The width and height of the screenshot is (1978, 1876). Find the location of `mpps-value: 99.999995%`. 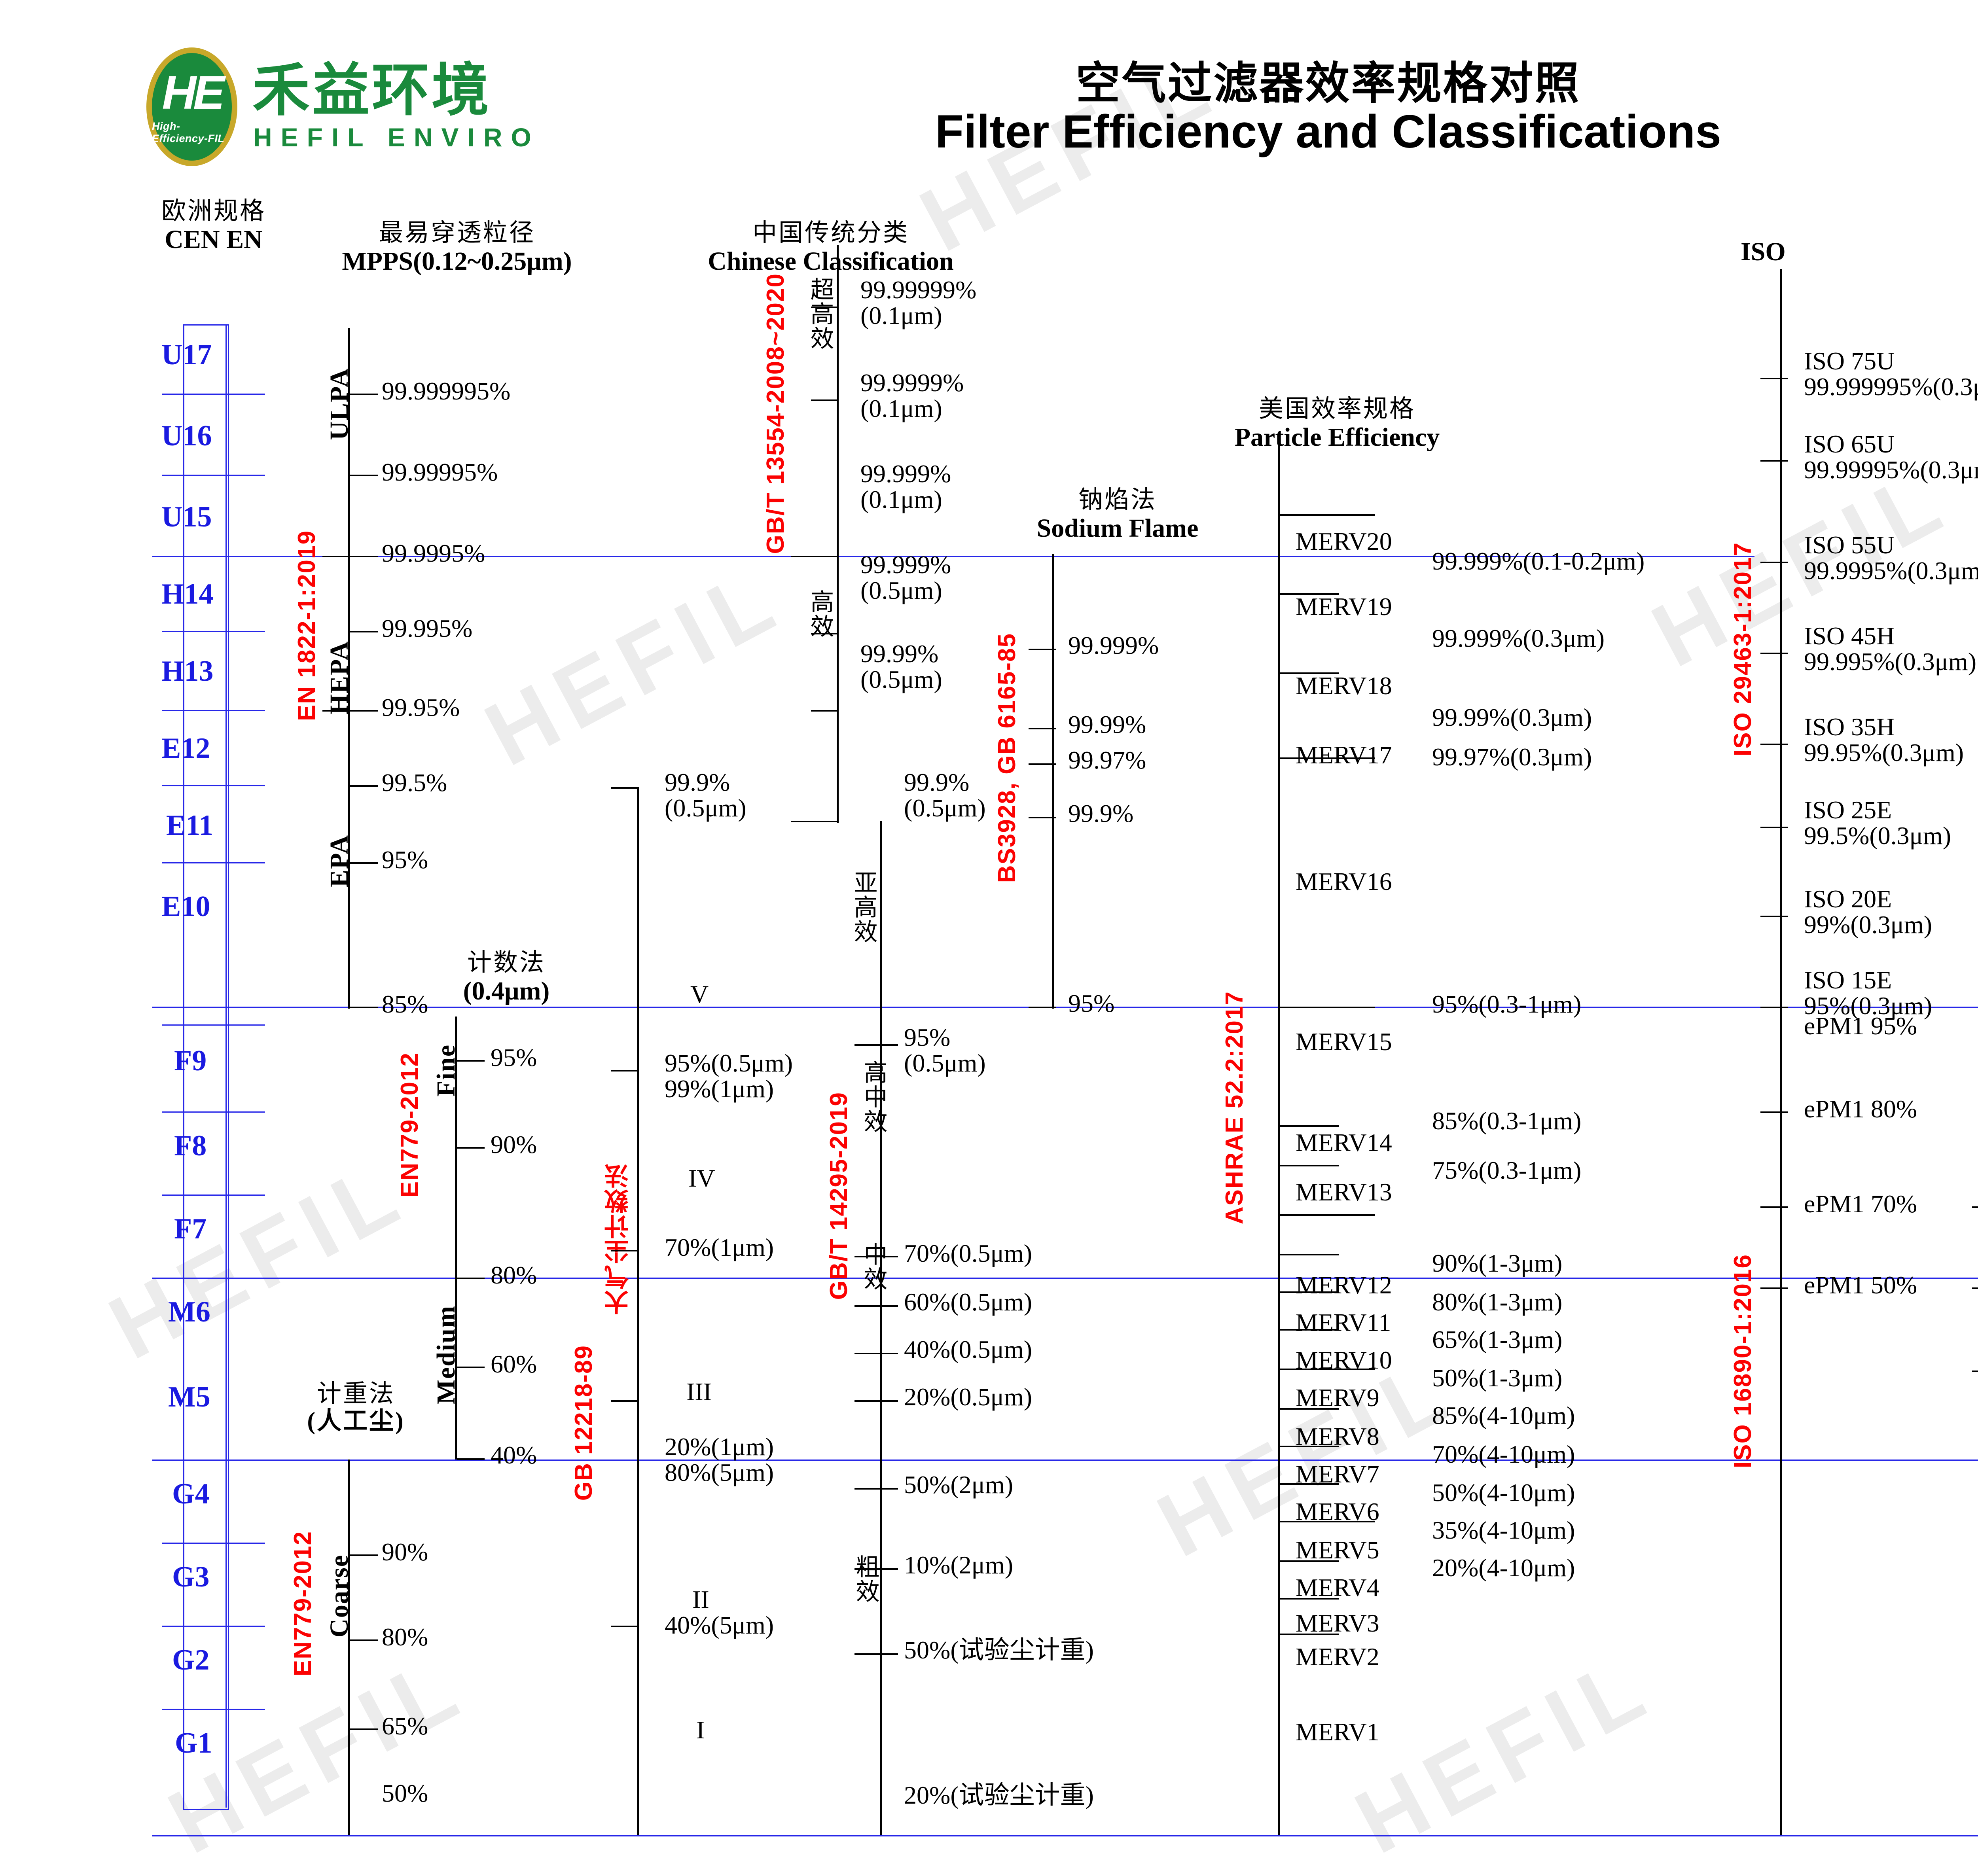

mpps-value: 99.999995% is located at coordinates (446, 391).